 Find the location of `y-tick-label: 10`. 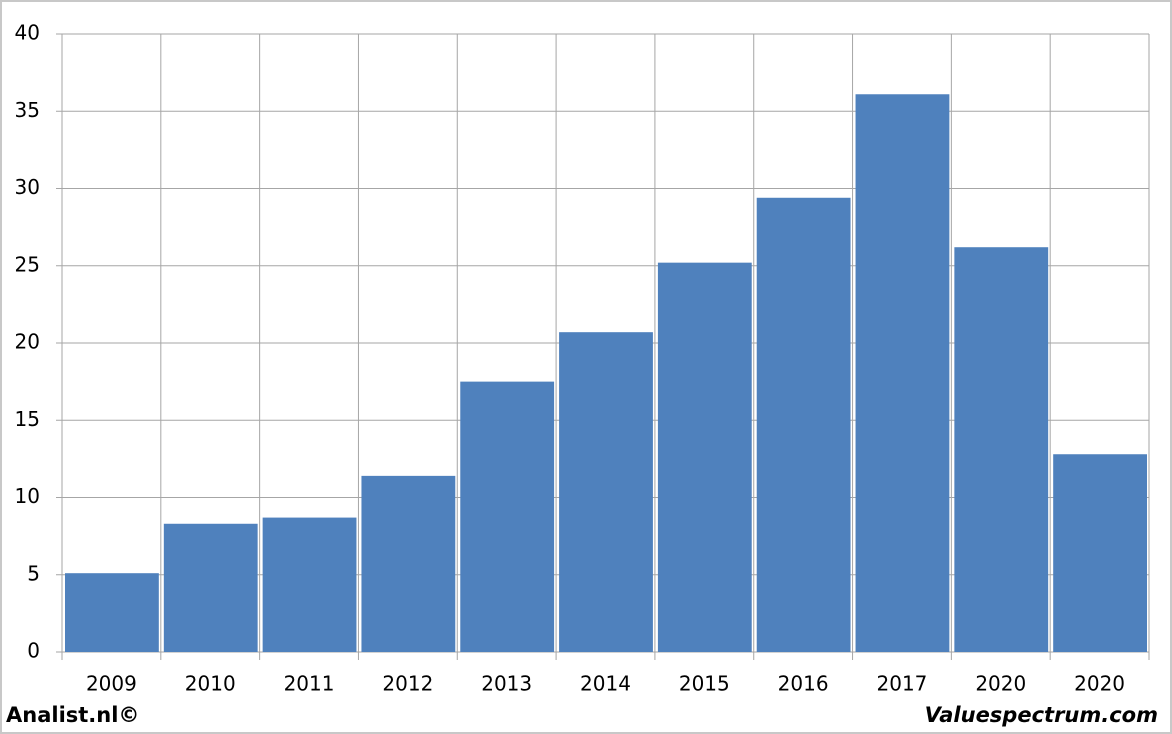

y-tick-label: 10 is located at coordinates (27, 496).